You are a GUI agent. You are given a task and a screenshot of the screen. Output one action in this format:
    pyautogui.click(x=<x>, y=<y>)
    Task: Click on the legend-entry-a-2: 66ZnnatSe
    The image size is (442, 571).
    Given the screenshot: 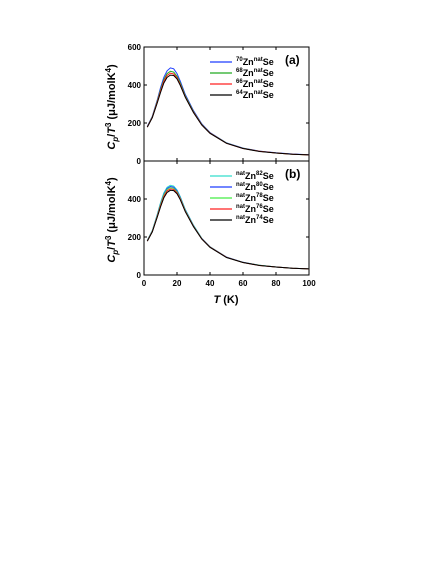 What is the action you would take?
    pyautogui.click(x=255, y=84)
    